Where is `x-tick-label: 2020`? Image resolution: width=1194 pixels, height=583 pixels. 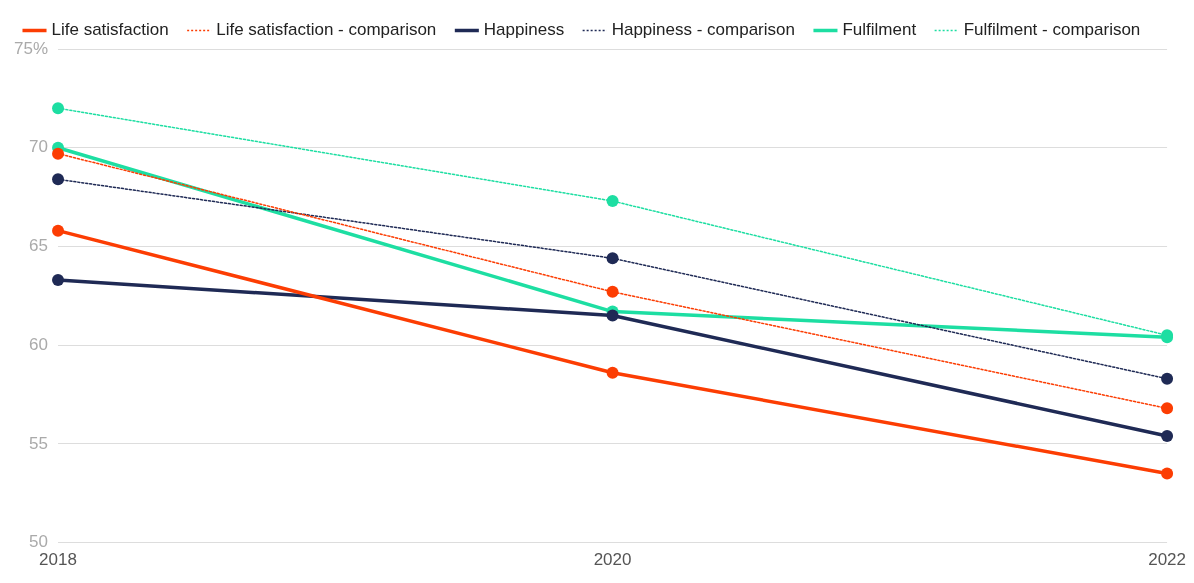
x-tick-label: 2020 is located at coordinates (612, 560).